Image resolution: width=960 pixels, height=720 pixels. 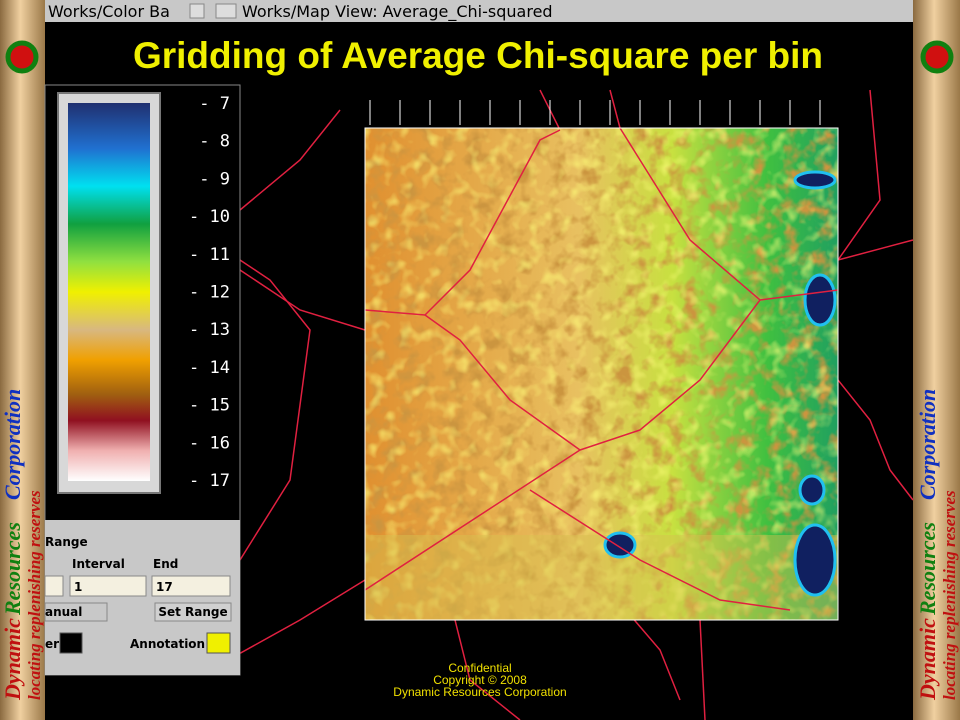 I want to click on colorbar-label: - 14, so click(x=209, y=368).